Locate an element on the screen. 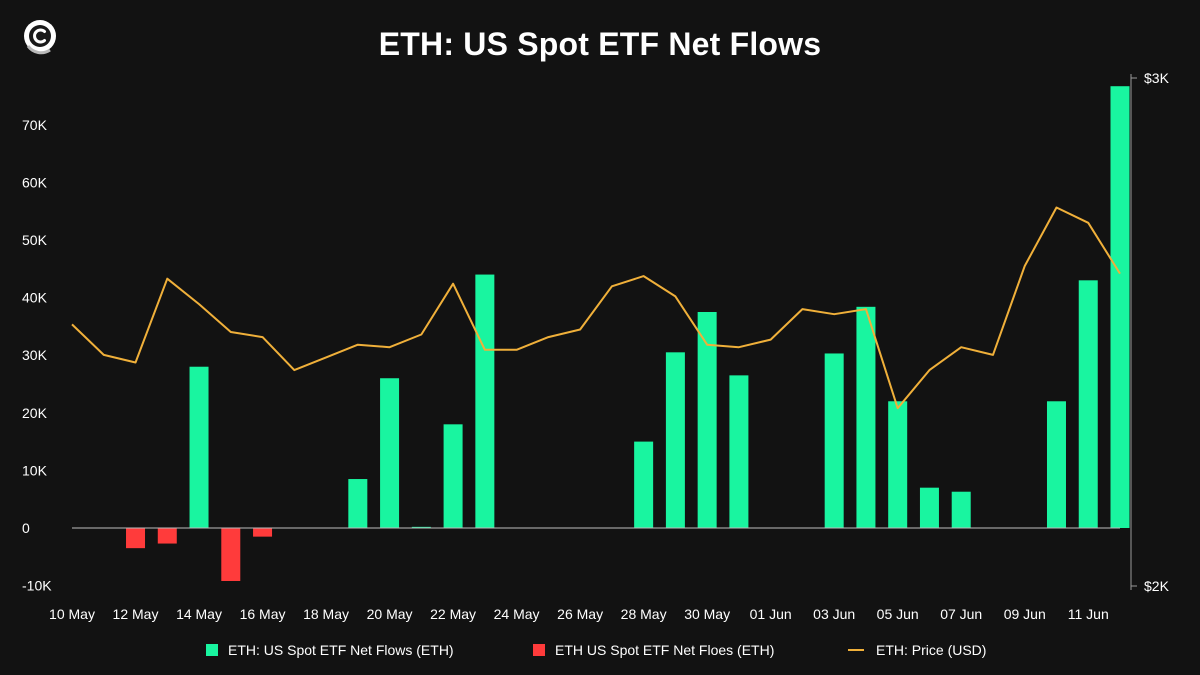 The image size is (1200, 675). x-tick-label: 01 Jun is located at coordinates (771, 614).